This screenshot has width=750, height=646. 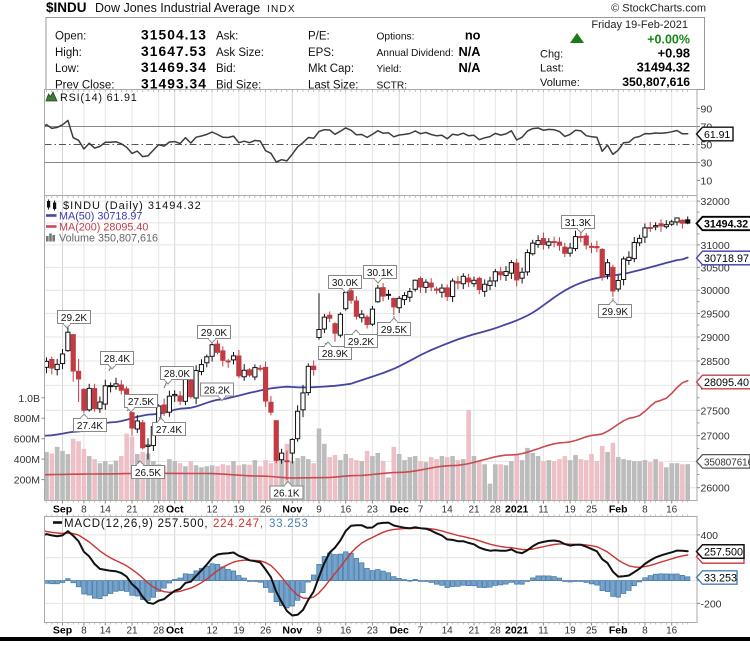 What do you see at coordinates (238, 524) in the screenshot?
I see `svg-text: 224.247,` at bounding box center [238, 524].